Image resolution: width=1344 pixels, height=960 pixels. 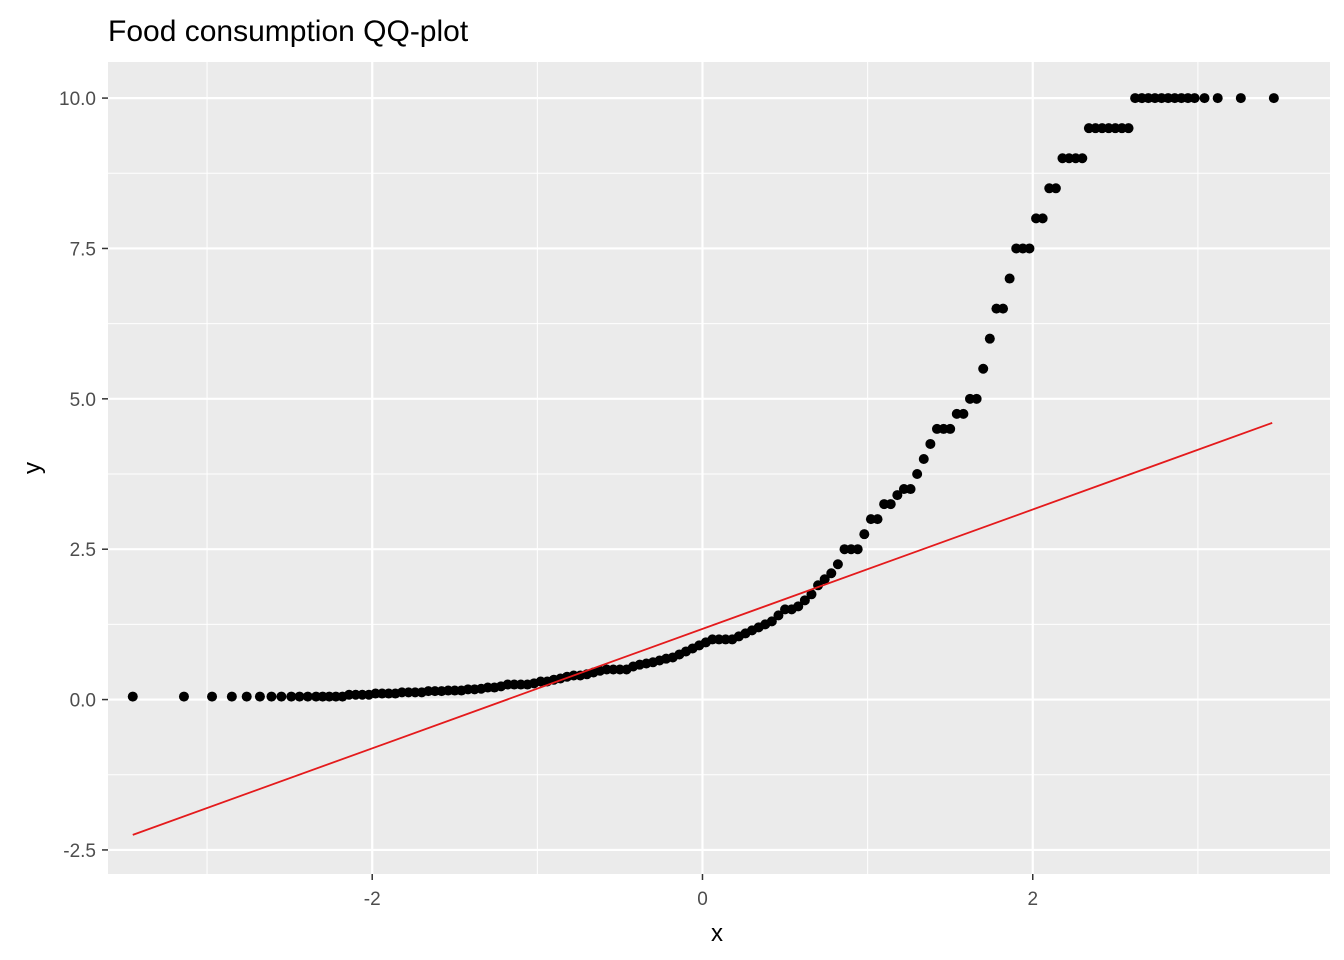 I want to click on y-axis-ticks: -2.5 0.0 2.5 5.0 7.5 10.0, so click(x=83, y=475).